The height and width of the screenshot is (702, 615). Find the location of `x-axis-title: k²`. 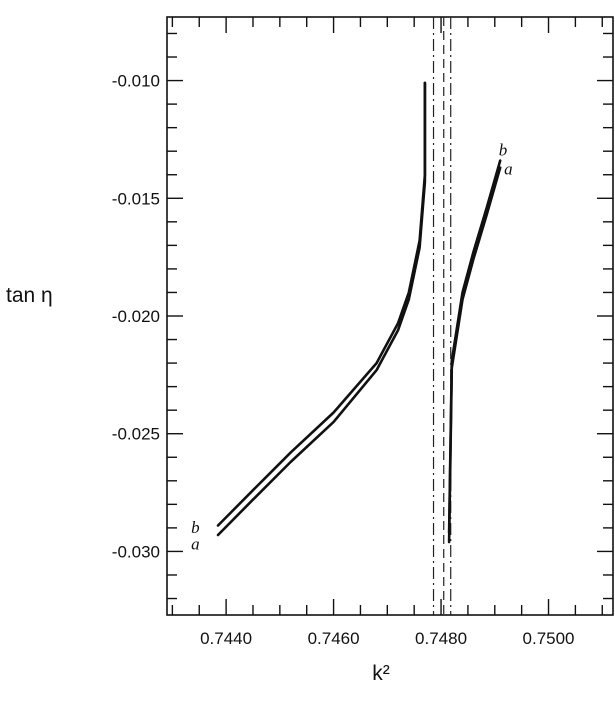

x-axis-title: k² is located at coordinates (381, 673).